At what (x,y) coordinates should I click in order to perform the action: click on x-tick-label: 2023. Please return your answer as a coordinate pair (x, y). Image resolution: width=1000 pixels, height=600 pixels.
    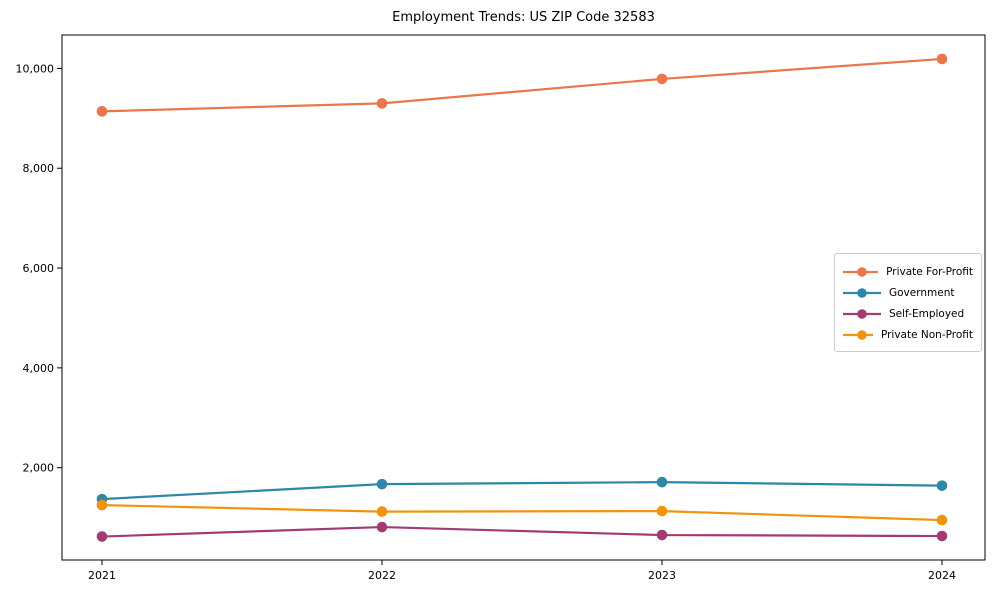
    Looking at the image, I should click on (662, 575).